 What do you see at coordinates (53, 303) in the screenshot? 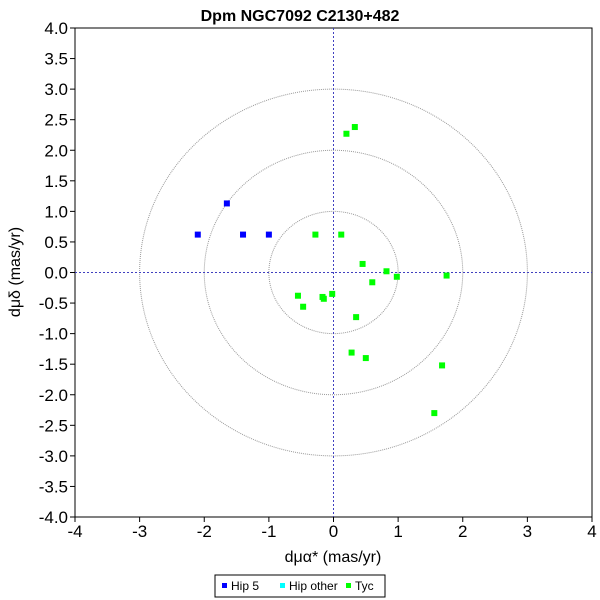
I see `y-tick-label: -0.5` at bounding box center [53, 303].